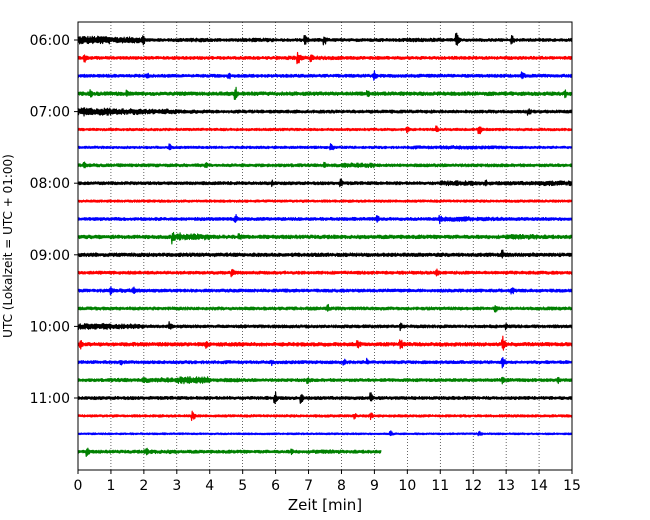  What do you see at coordinates (407, 486) in the screenshot?
I see `x-tick-label: 10` at bounding box center [407, 486].